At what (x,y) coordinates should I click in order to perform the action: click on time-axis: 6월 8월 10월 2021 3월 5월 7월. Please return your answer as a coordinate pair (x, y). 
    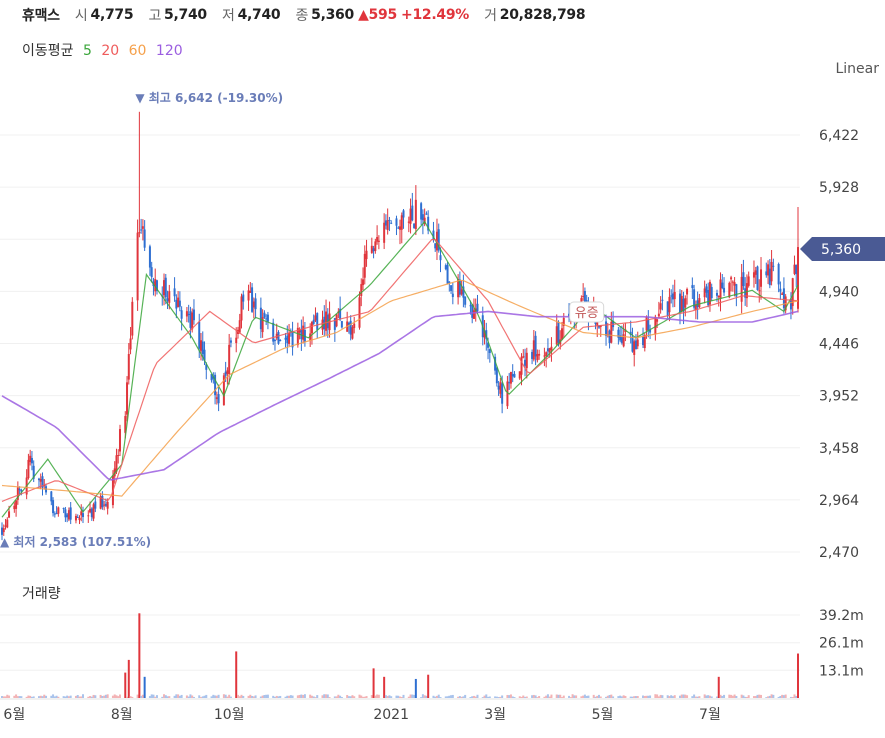
    Looking at the image, I should click on (400, 710).